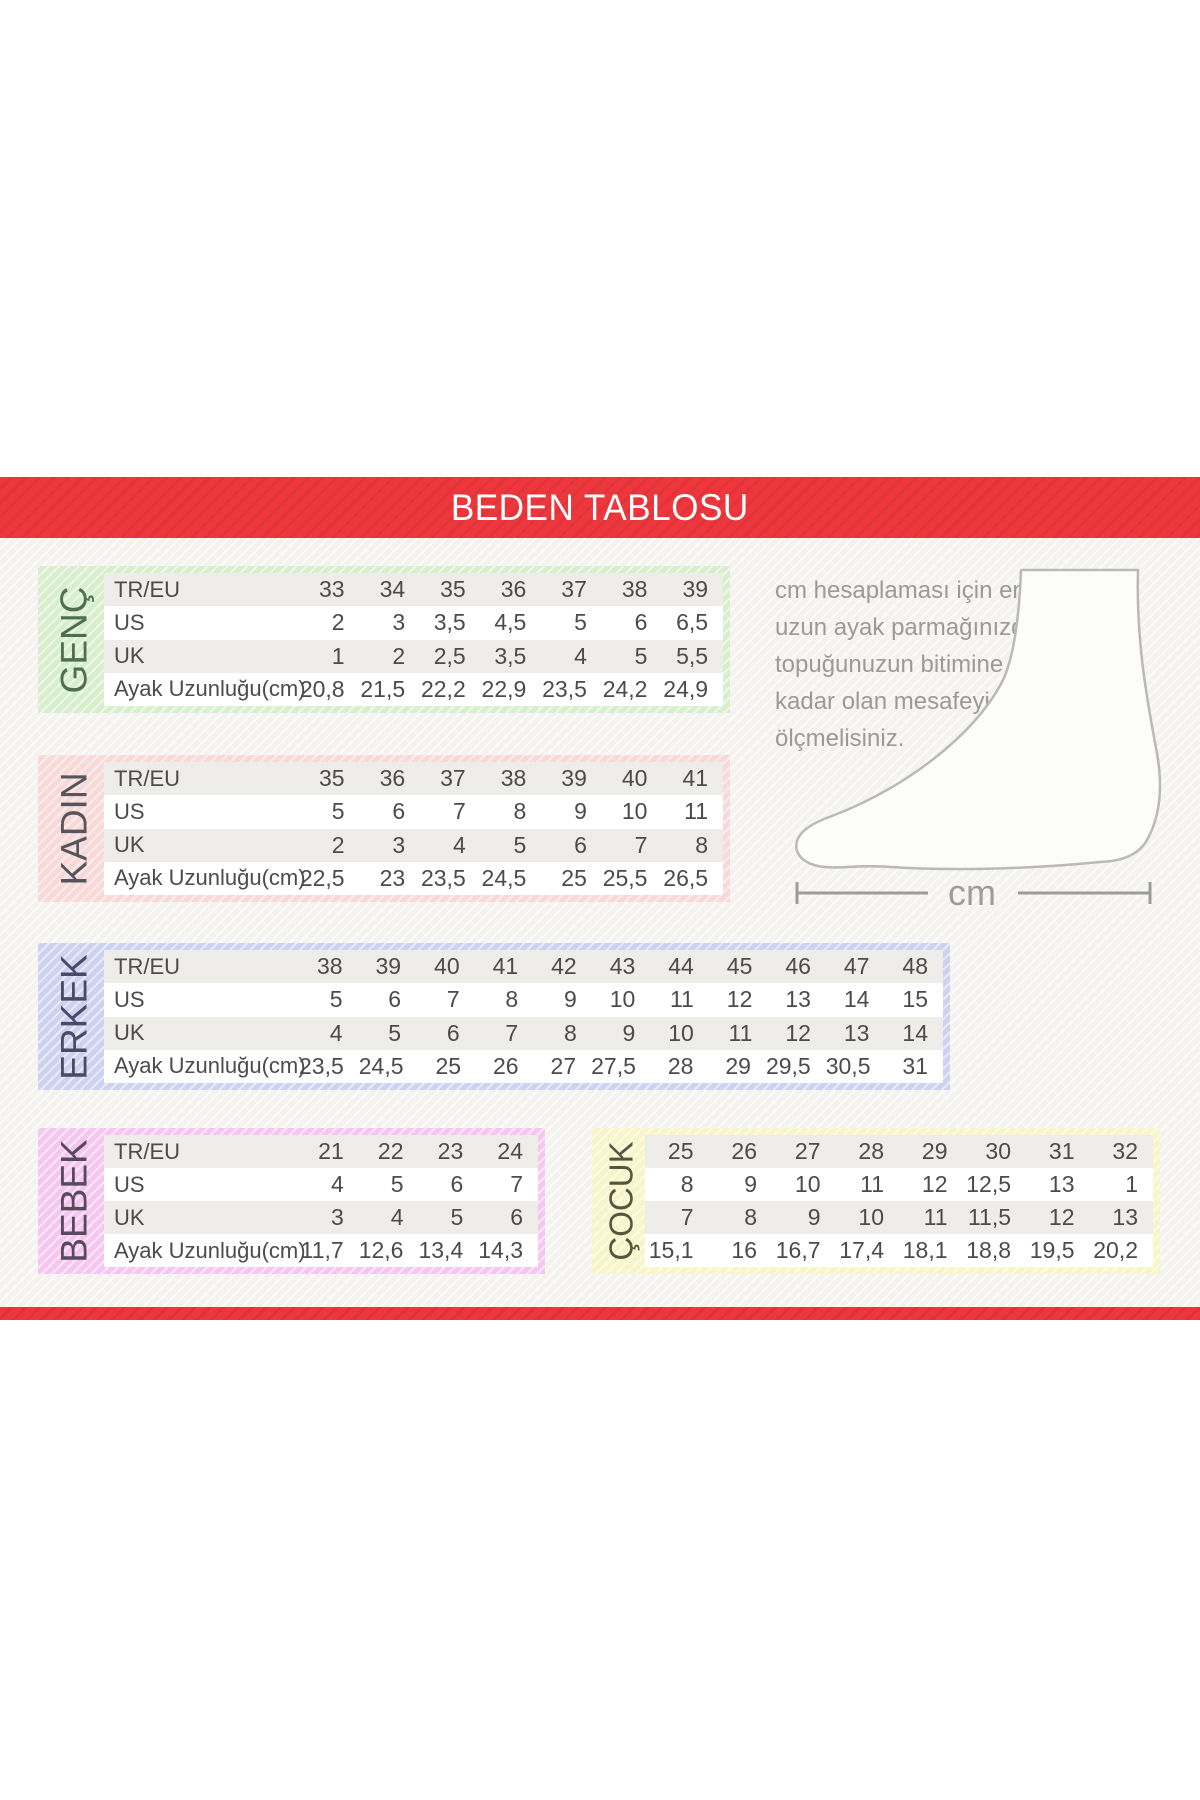 The image size is (1200, 1800). I want to click on size-value: 3, so click(337, 1217).